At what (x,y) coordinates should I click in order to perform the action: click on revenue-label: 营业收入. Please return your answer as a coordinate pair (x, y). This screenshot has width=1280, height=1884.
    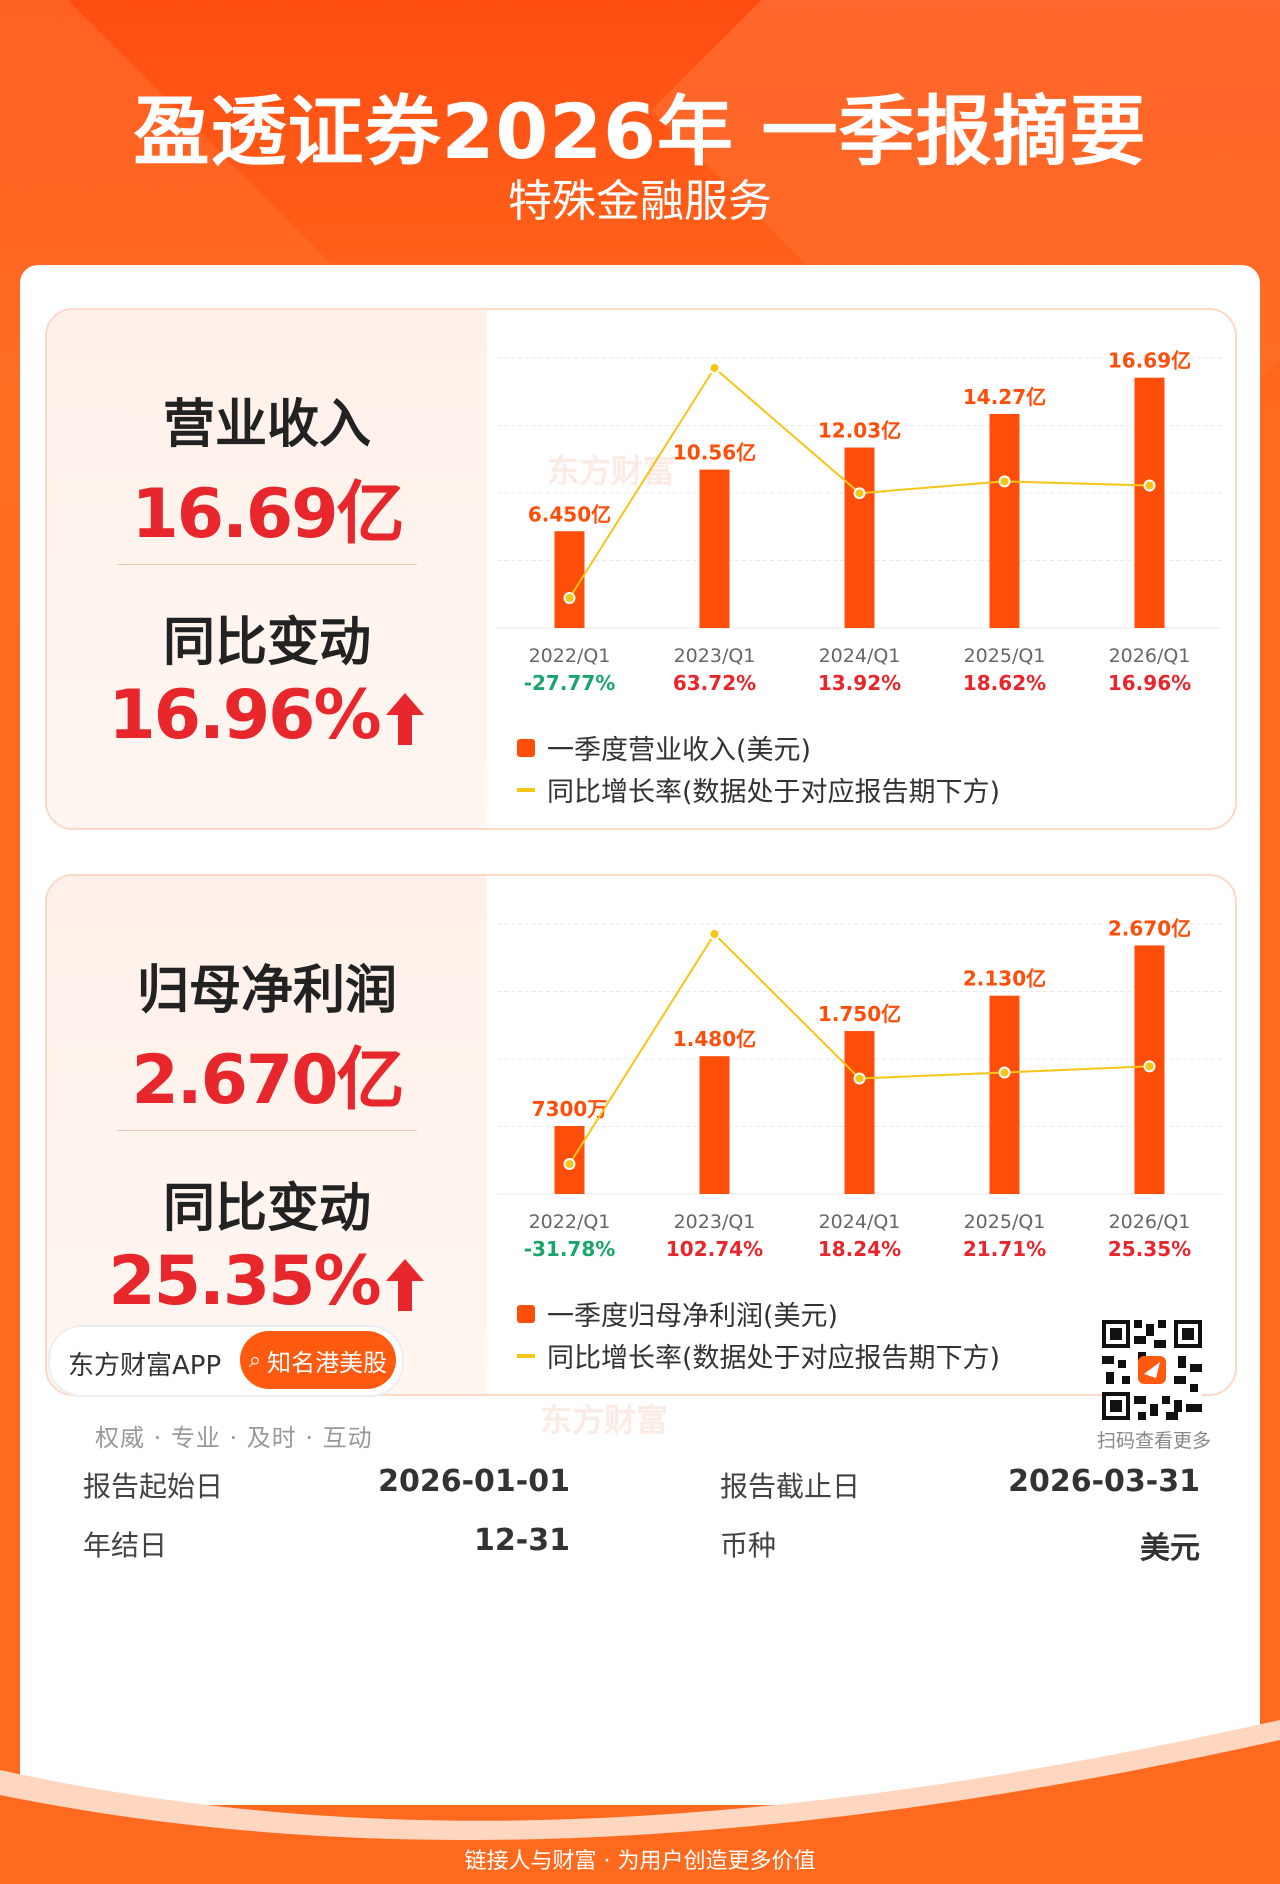
    Looking at the image, I should click on (266, 425).